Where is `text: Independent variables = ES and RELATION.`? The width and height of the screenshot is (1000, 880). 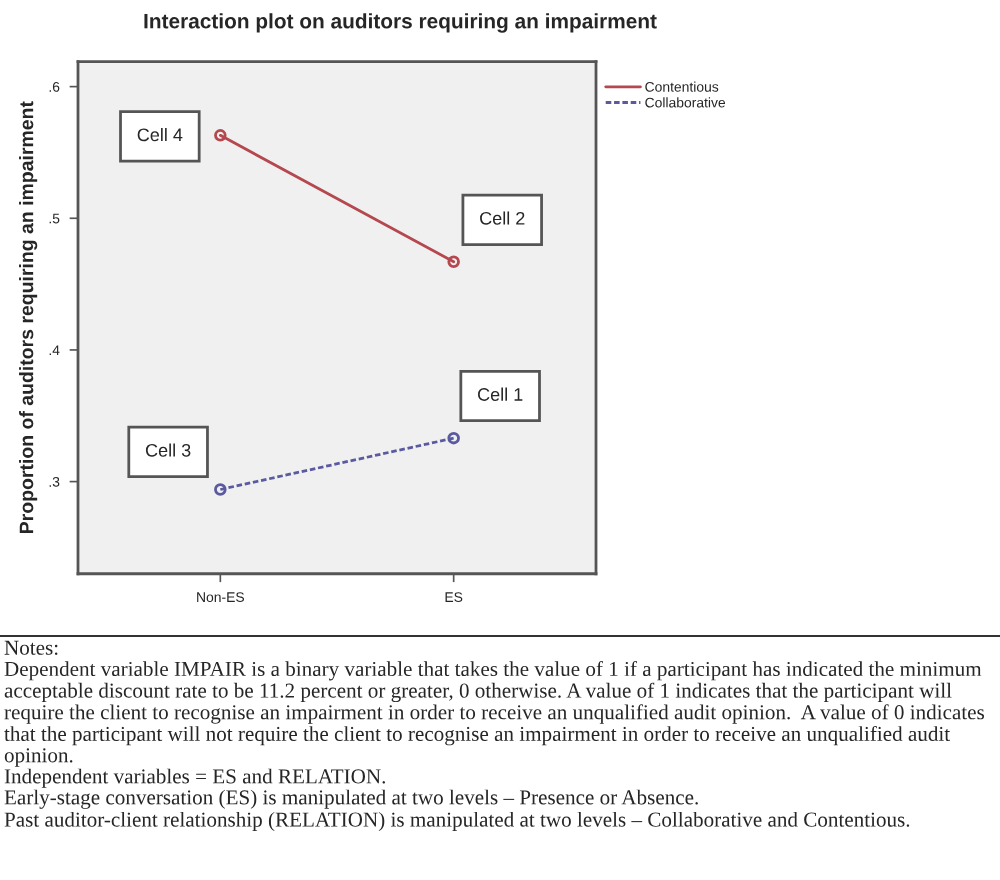 text: Independent variables = ES and RELATION. is located at coordinates (195, 778).